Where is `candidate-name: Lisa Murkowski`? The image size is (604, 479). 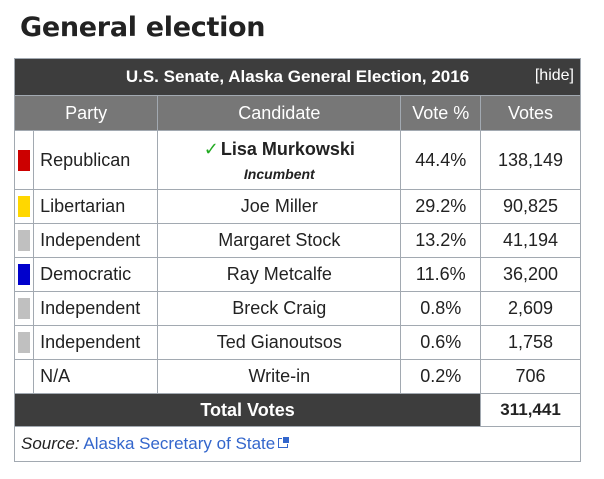 candidate-name: Lisa Murkowski is located at coordinates (287, 148).